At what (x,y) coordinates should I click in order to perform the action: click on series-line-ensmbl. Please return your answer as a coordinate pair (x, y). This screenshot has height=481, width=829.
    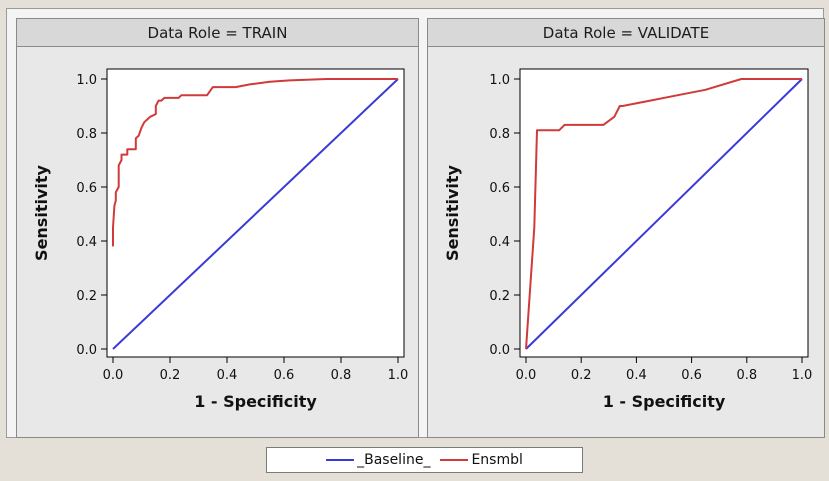
    Looking at the image, I should click on (255, 162).